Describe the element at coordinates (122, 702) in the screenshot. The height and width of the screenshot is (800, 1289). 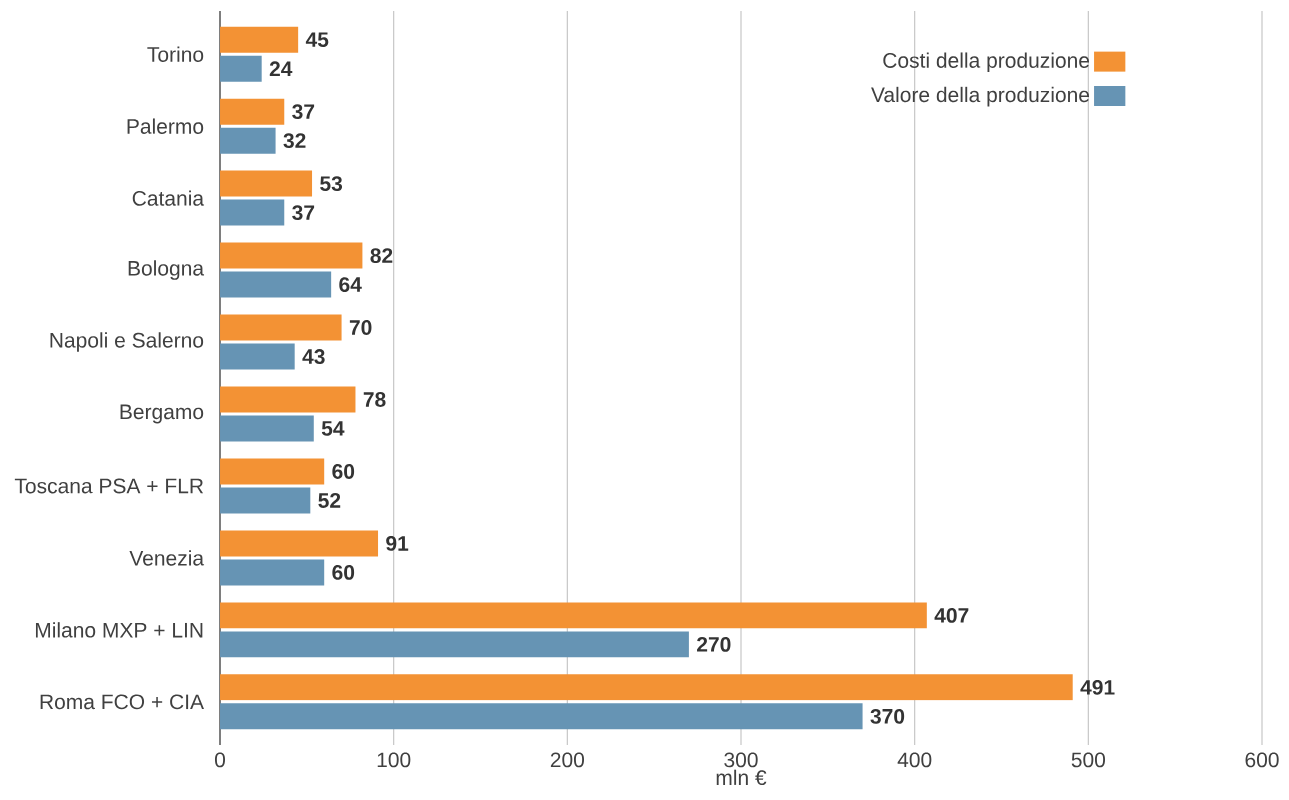
I see `y-tick-label: Roma FCO + CIA` at that location.